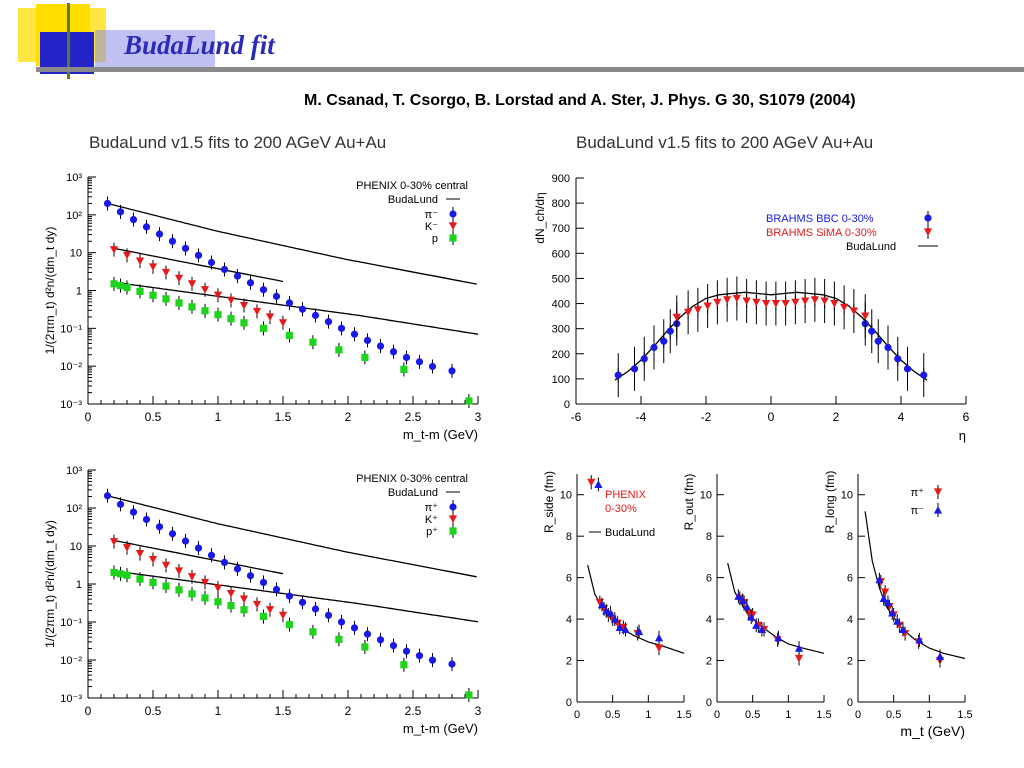 This screenshot has width=1024, height=768. What do you see at coordinates (413, 200) in the screenshot?
I see `legend-fit-label: BudaLund` at bounding box center [413, 200].